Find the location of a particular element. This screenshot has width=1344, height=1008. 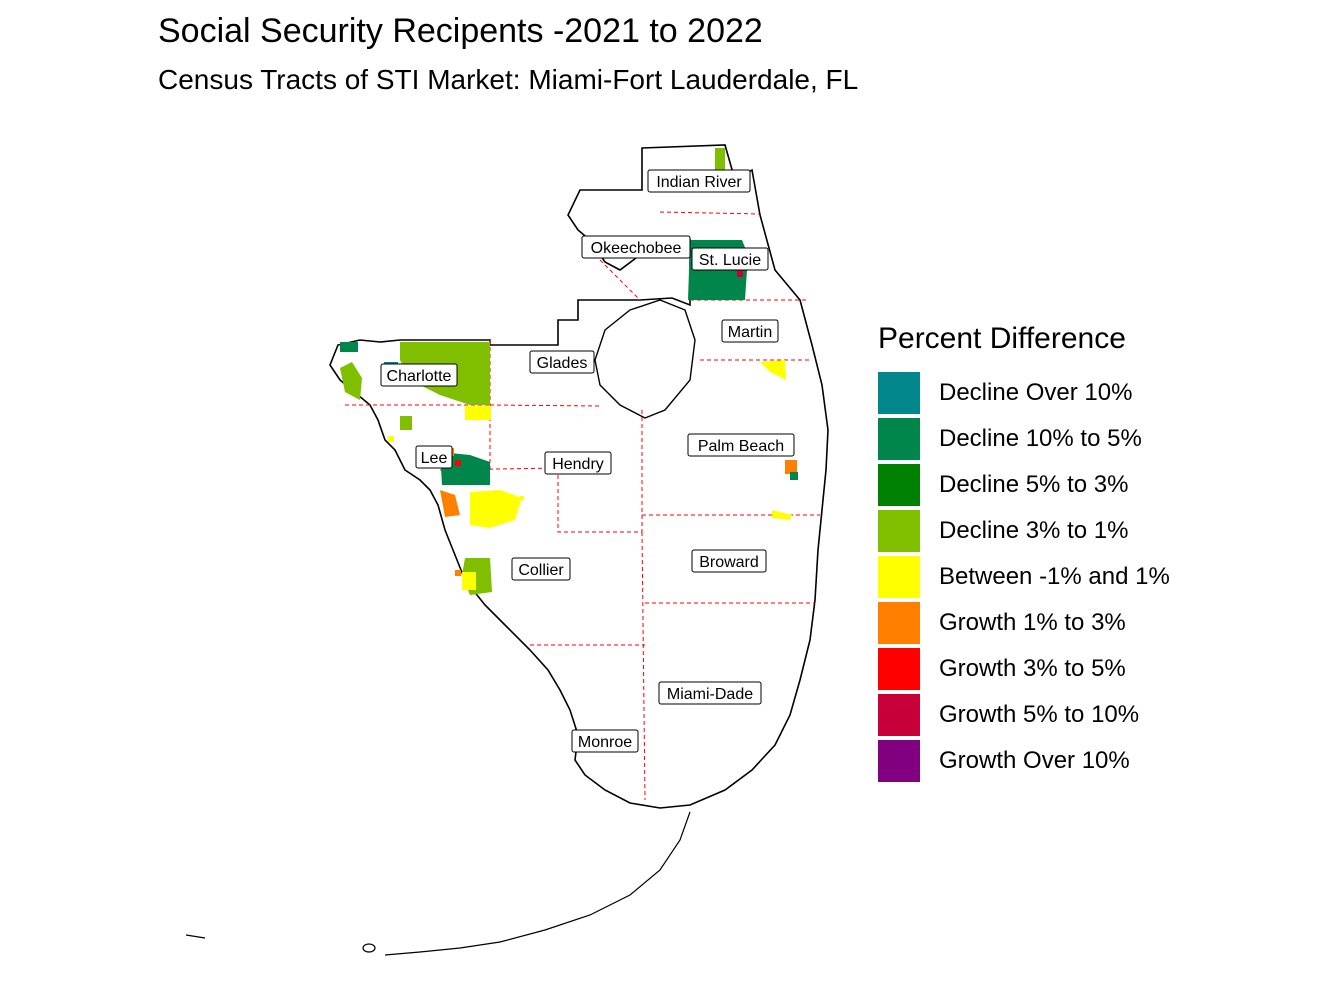

county-label-st-lucie: St. Lucie is located at coordinates (730, 259).